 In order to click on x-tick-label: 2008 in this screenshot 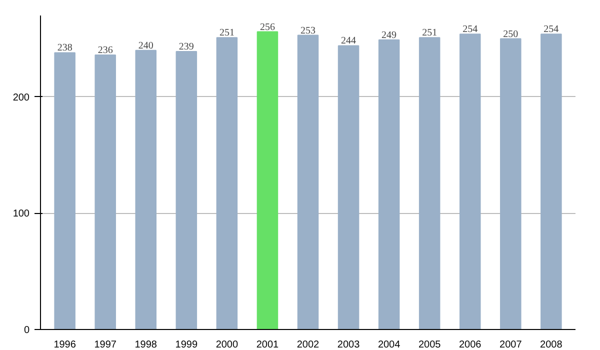, I will do `click(551, 345)`.